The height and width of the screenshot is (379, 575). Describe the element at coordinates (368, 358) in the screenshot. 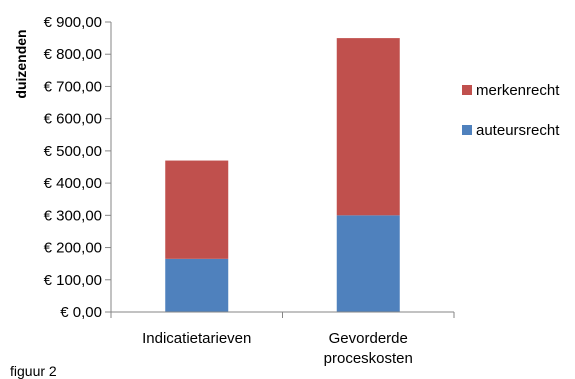

I see `x-category-label: proceskosten` at that location.